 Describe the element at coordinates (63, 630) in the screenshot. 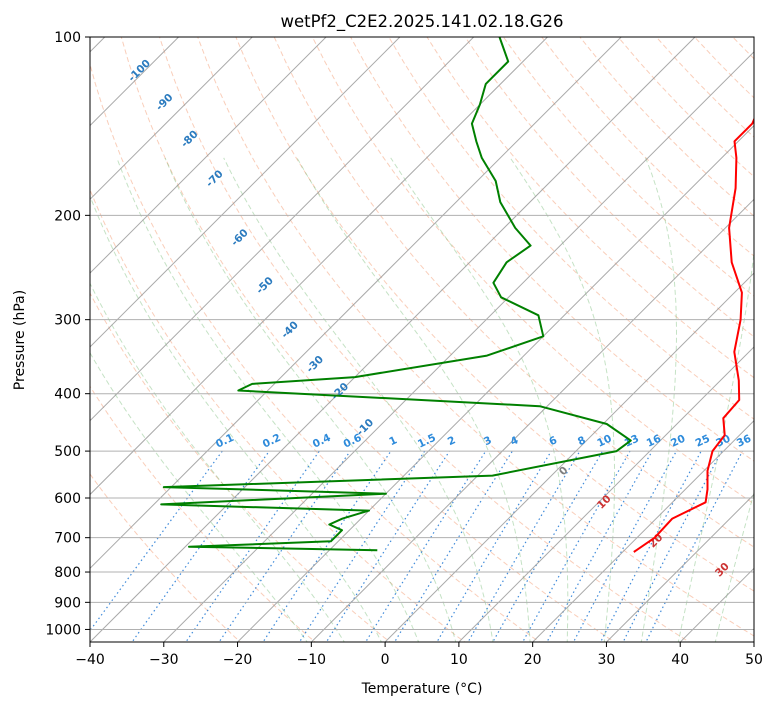

I see `y-tick-label: 1000` at that location.